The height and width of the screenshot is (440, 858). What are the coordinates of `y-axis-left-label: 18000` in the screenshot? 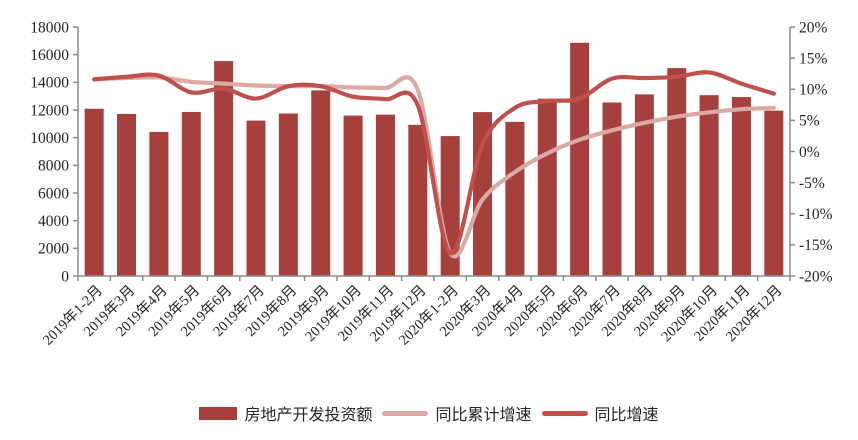 It's located at (49, 27).